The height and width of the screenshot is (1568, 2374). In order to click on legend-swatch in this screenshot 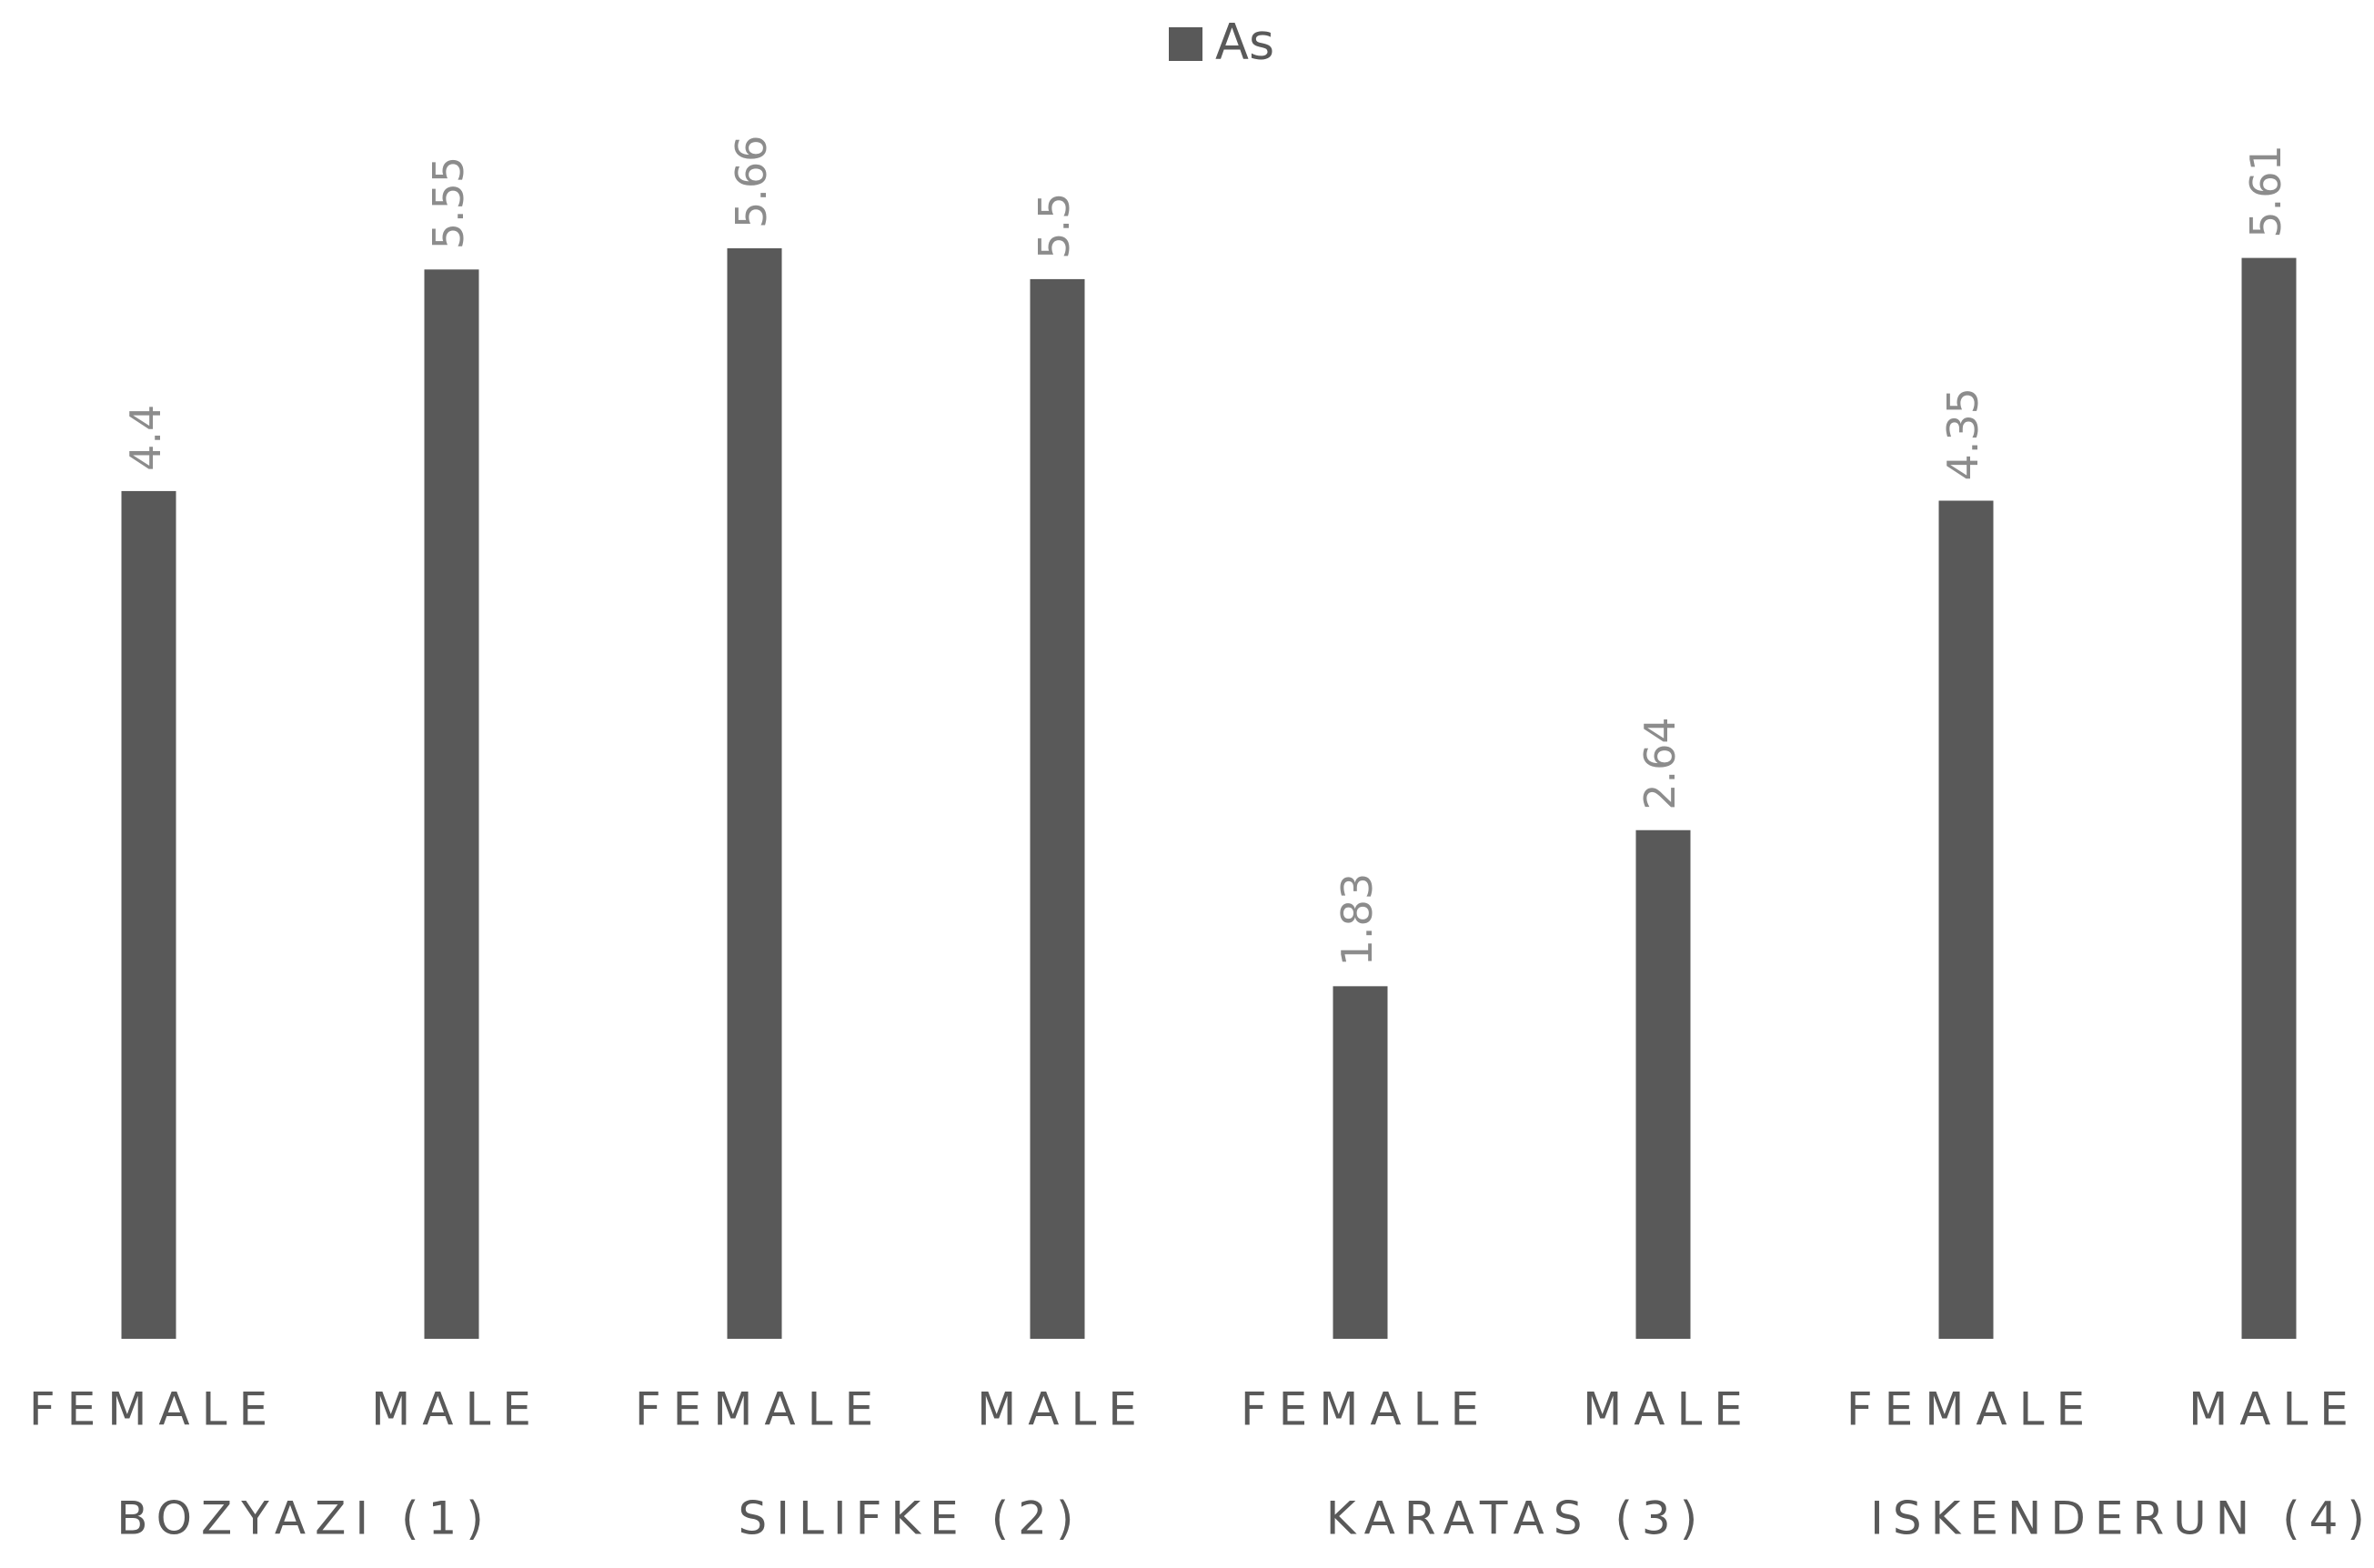, I will do `click(1185, 44)`.